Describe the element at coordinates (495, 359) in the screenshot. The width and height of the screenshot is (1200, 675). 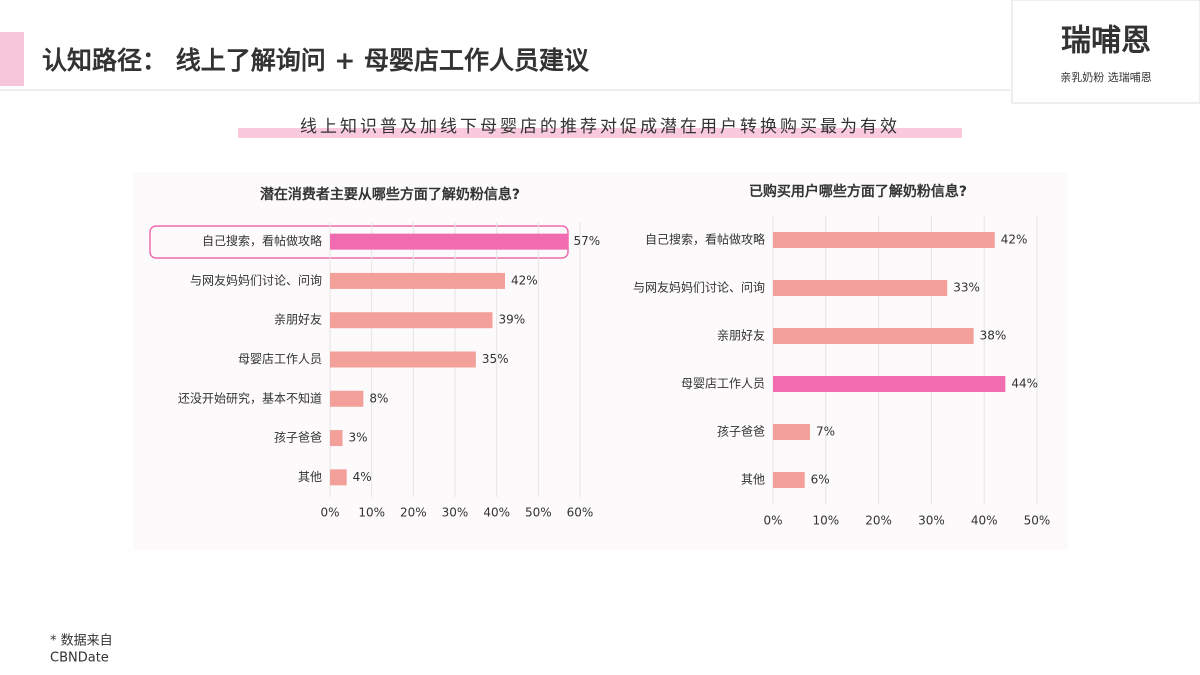
I see `value-label: 35%` at that location.